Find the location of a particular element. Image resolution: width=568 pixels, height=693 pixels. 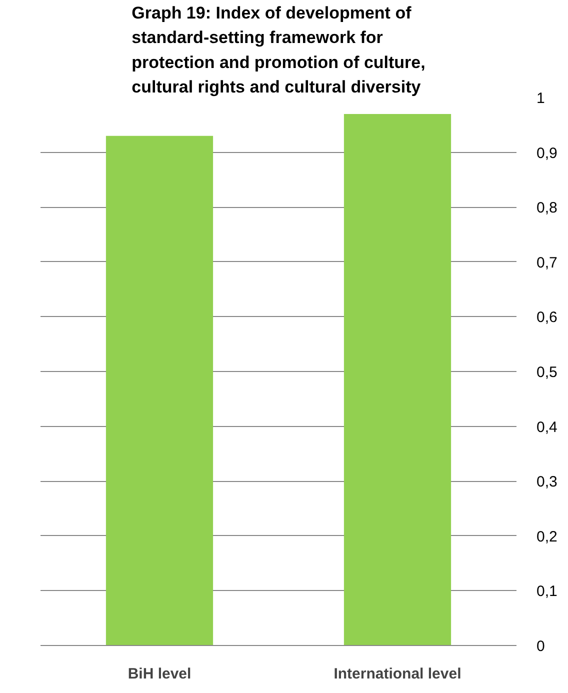

y-tick-label: 0,4 is located at coordinates (547, 427).